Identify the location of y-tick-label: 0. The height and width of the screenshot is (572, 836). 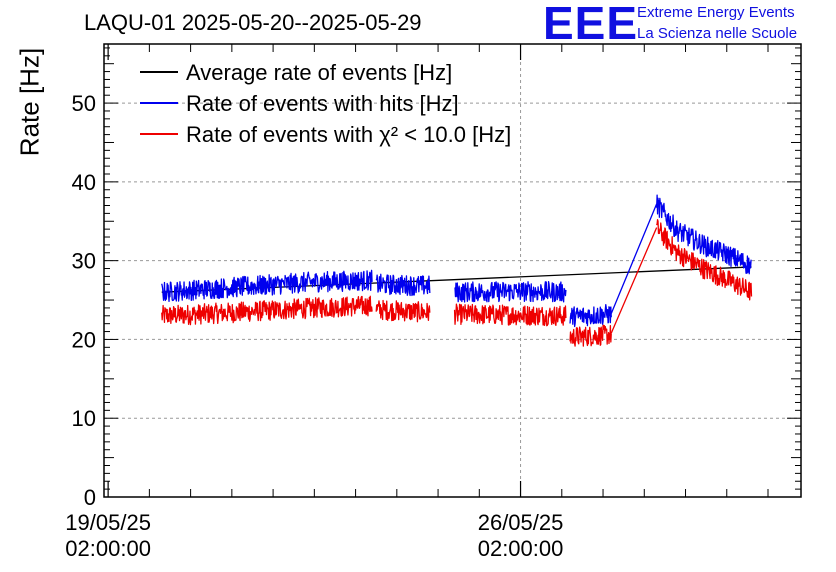
(90, 497).